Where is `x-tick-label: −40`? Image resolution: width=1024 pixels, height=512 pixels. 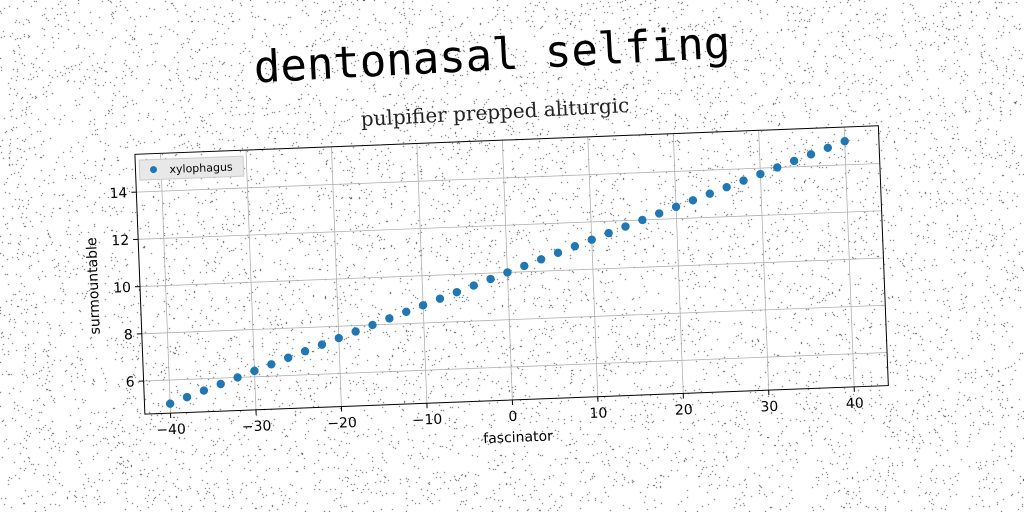
x-tick-label: −40 is located at coordinates (171, 430).